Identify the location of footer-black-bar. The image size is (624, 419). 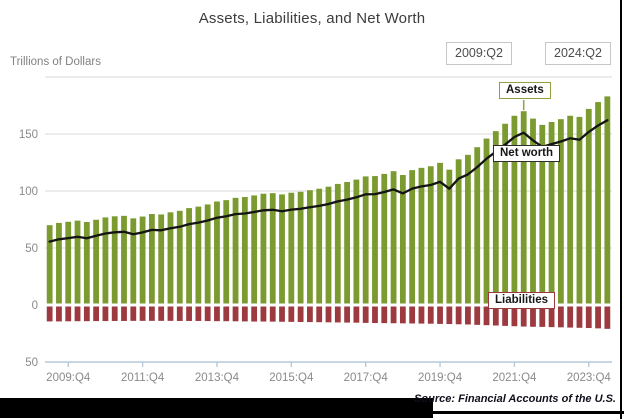
(216, 408).